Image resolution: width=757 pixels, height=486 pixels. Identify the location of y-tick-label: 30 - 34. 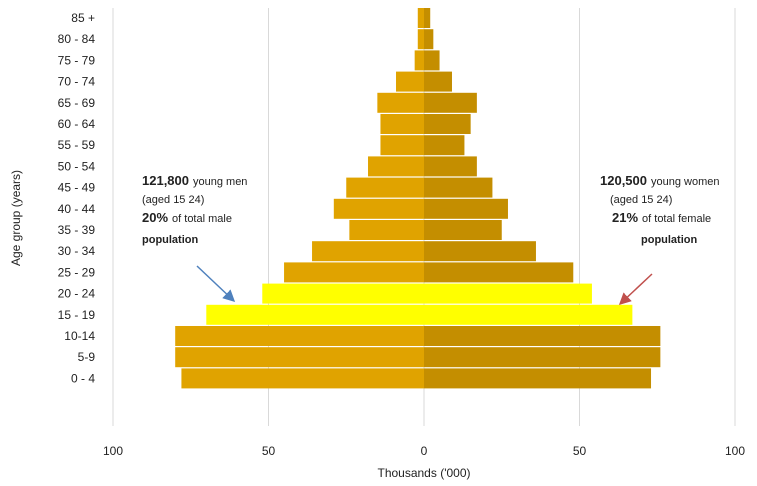
(77, 251).